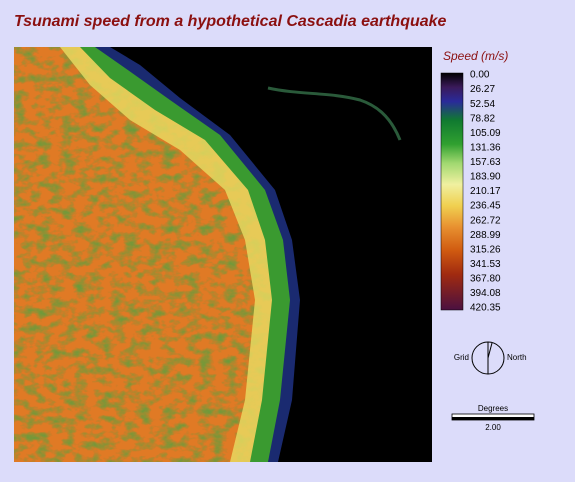 The width and height of the screenshot is (575, 482). I want to click on legend-label: 157.63, so click(485, 162).